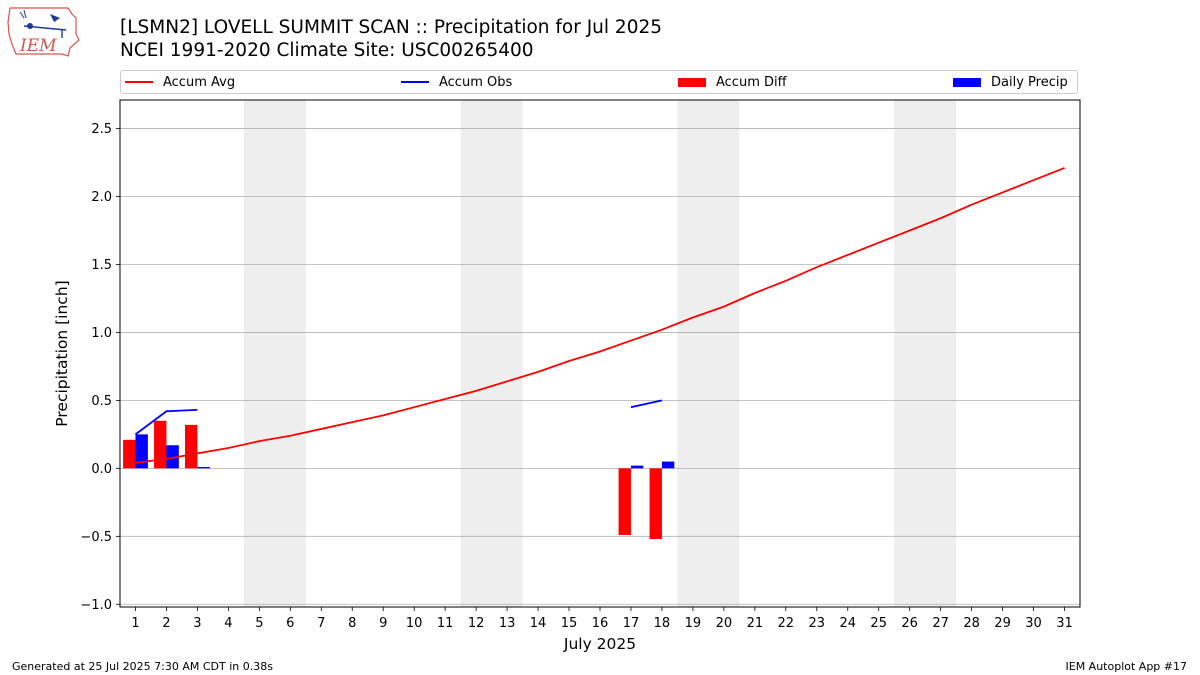  What do you see at coordinates (101, 129) in the screenshot?
I see `y-tick-label: 2.5` at bounding box center [101, 129].